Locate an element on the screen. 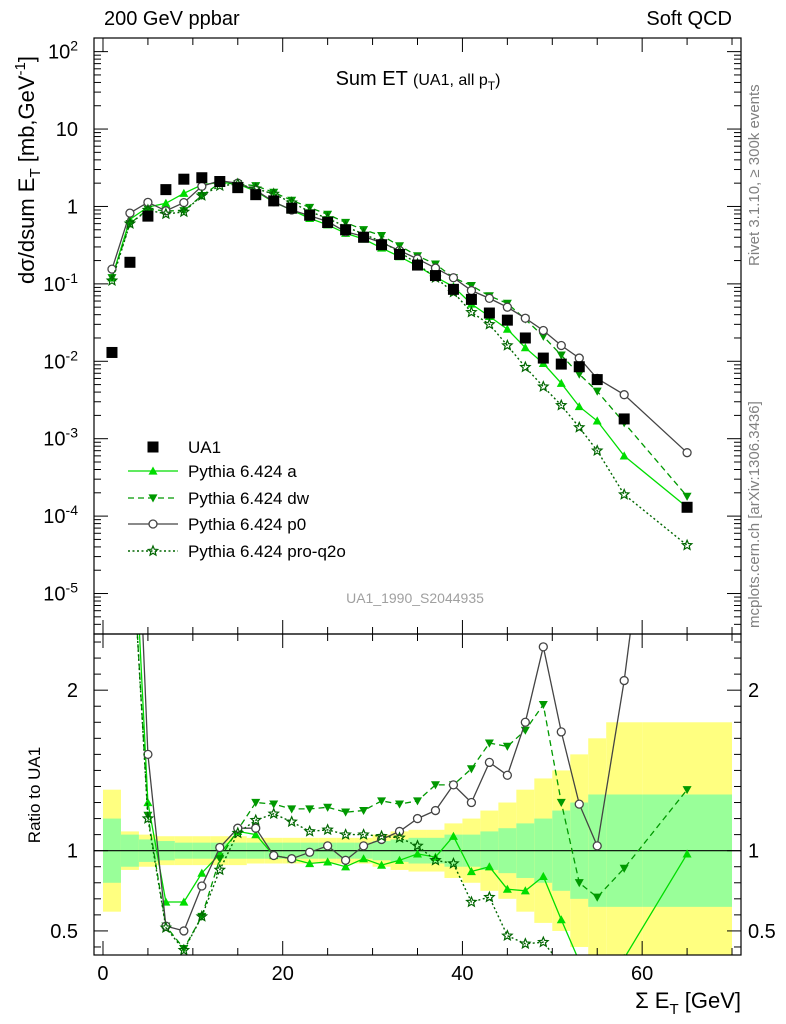 Image resolution: width=786 pixels, height=1024 pixels. ratio-y-tick-label: 0.5 is located at coordinates (64, 932).